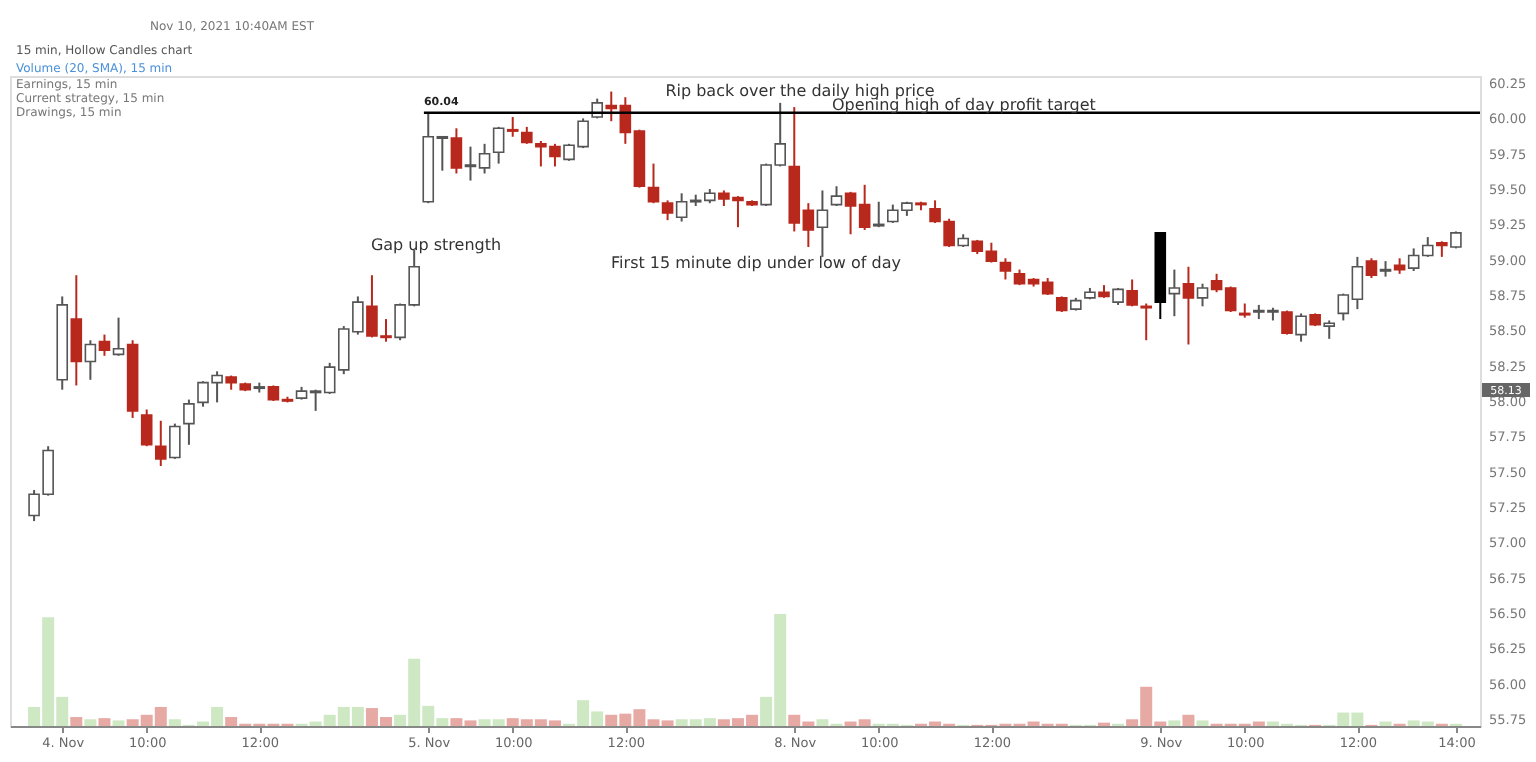 The width and height of the screenshot is (1536, 762). I want to click on annotation: Opening high of day profit target, so click(964, 105).